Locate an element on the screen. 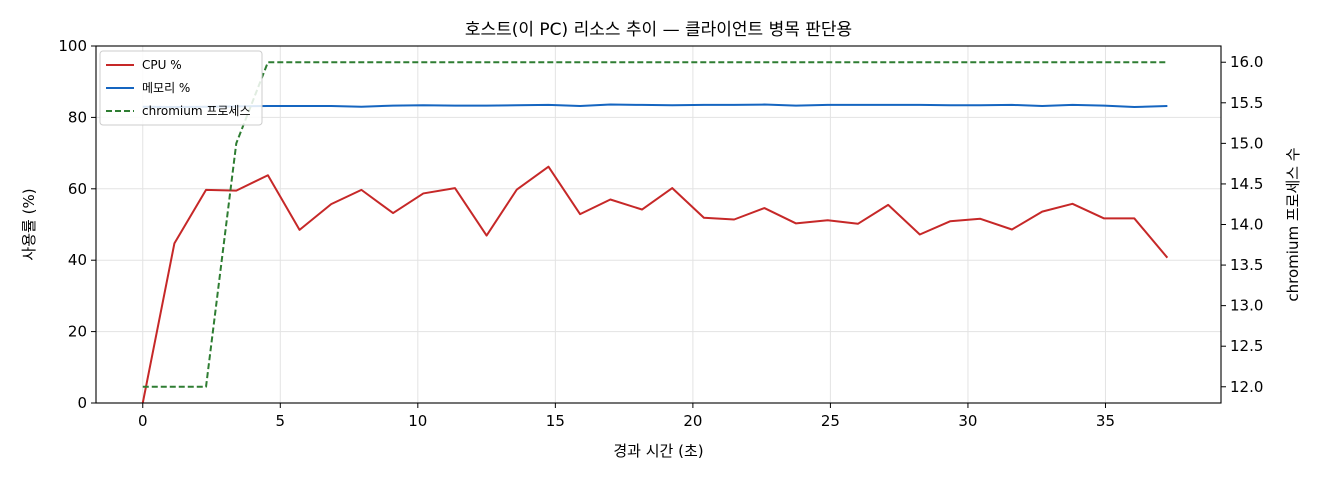  legend: CPU % 메모리 % chromium 프로세스 is located at coordinates (181, 88).